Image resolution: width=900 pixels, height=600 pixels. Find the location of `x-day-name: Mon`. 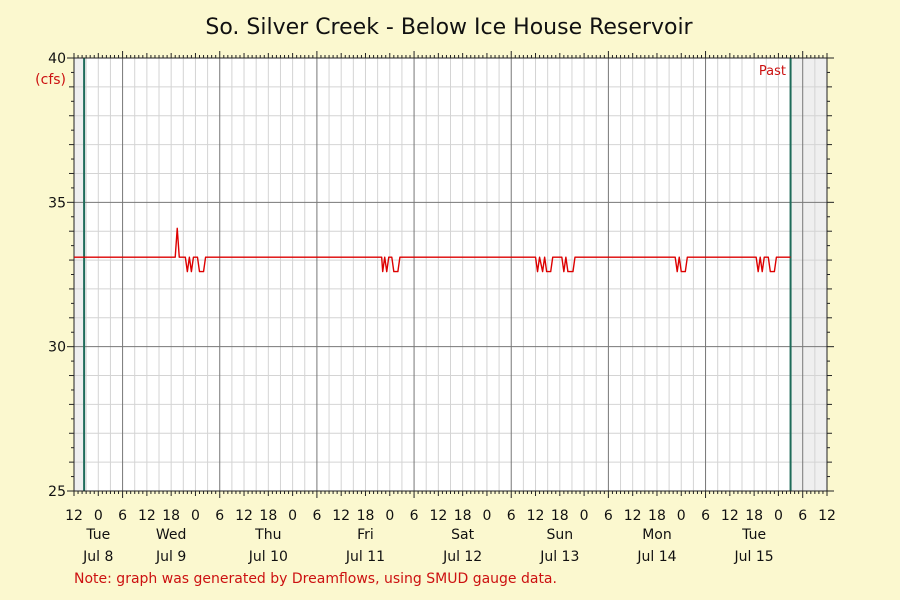

x-day-name: Mon is located at coordinates (657, 535).